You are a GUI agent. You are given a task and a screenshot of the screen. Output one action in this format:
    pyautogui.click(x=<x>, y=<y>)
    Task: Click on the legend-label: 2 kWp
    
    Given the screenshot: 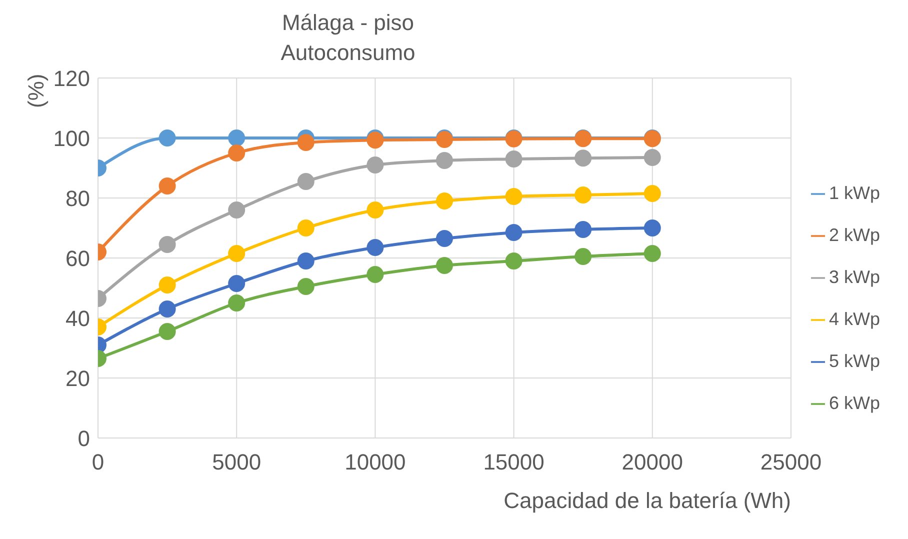 What is the action you would take?
    pyautogui.click(x=854, y=235)
    